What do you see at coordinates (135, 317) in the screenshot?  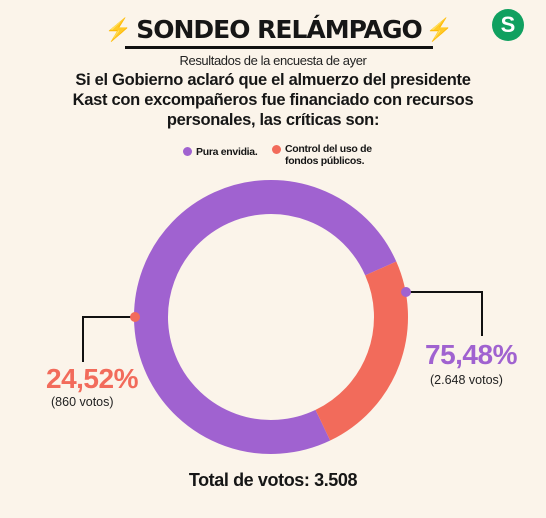 I see `leader-dot-control` at bounding box center [135, 317].